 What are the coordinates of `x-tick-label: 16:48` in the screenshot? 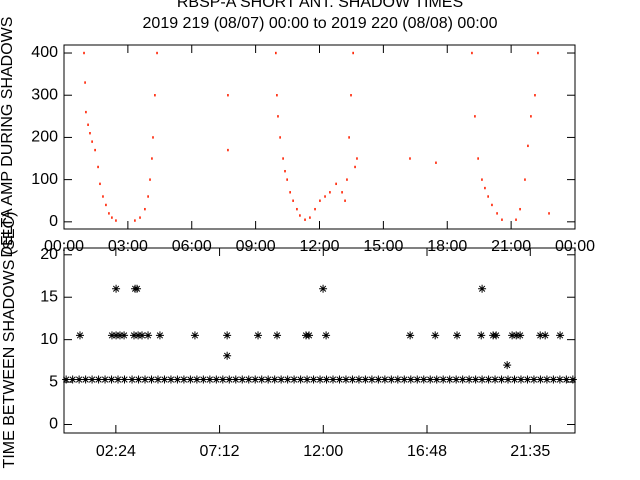 It's located at (427, 451).